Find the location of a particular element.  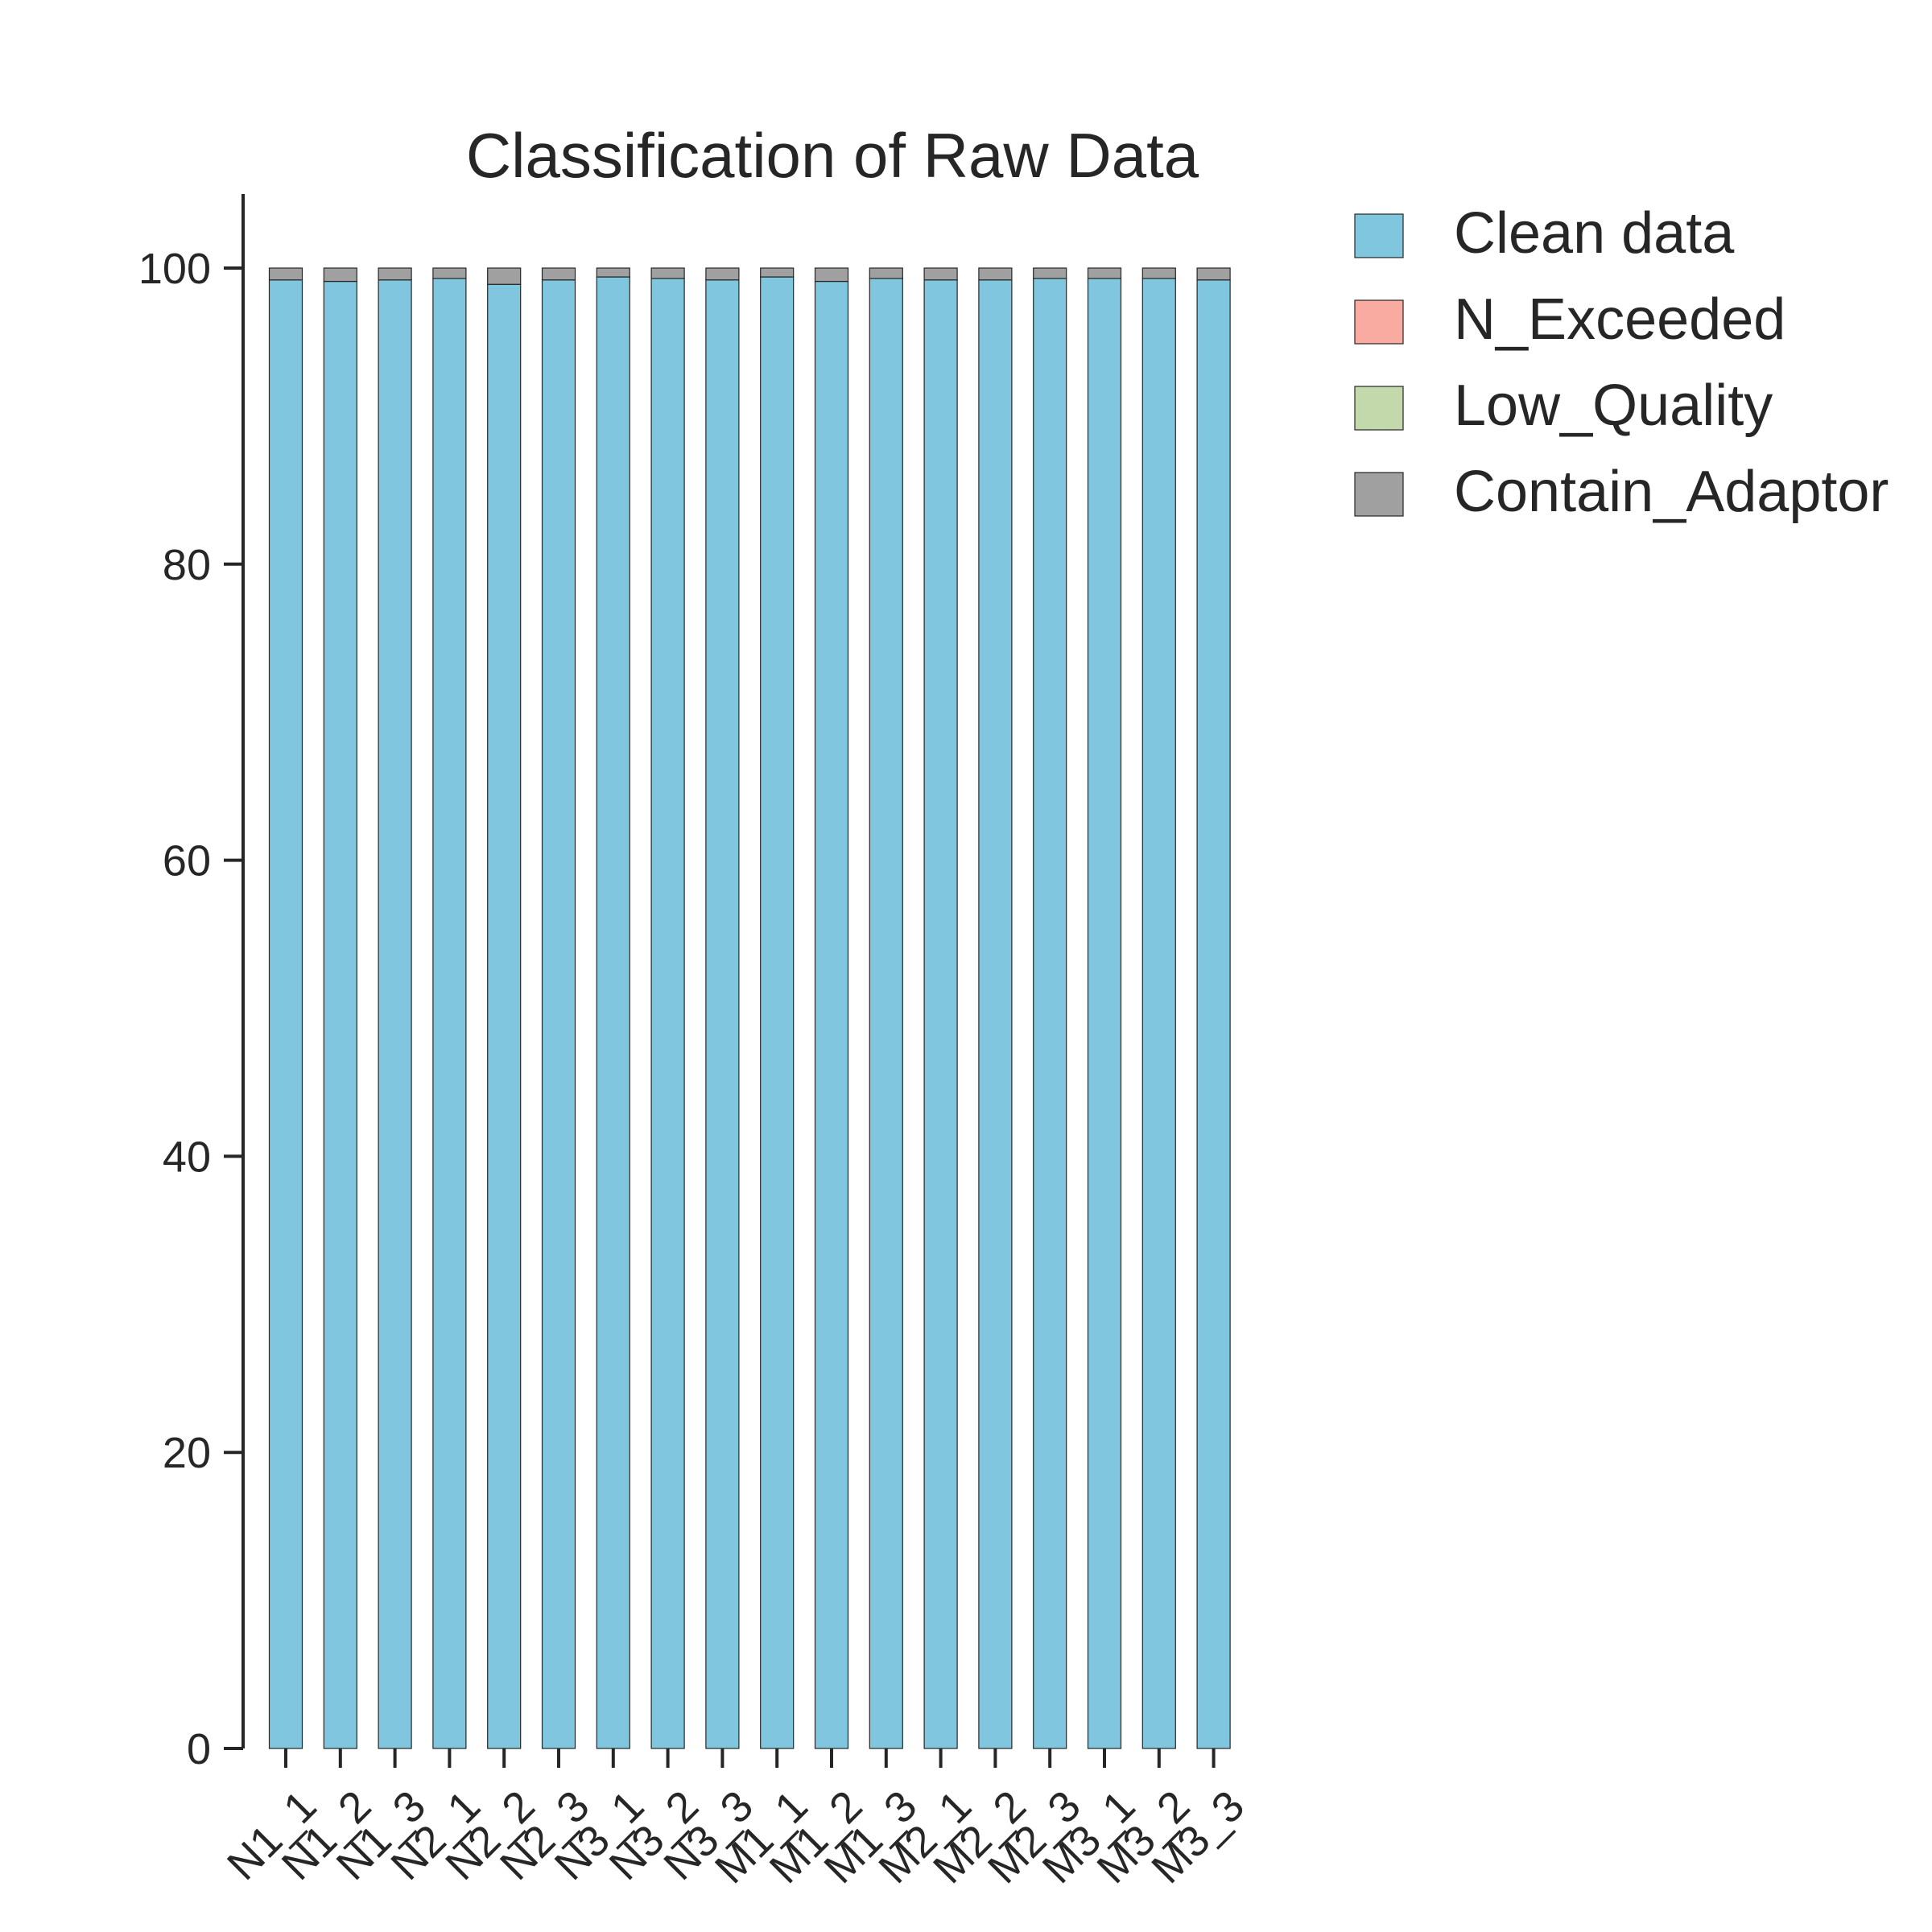

y-tick-label: 0 is located at coordinates (199, 1749).